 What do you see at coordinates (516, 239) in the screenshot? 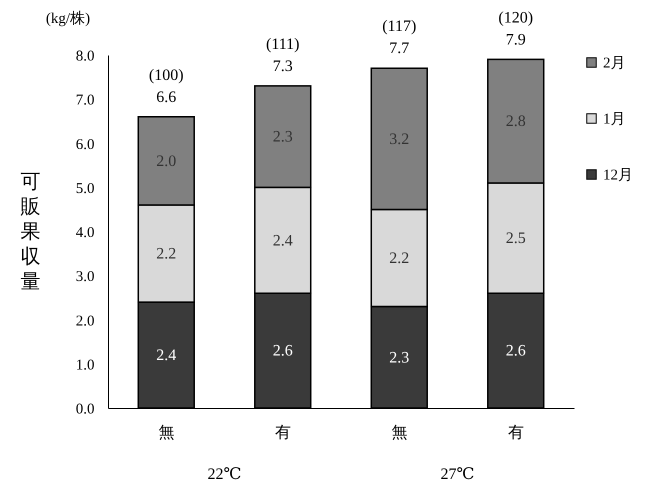
I see `data-label: 2.5` at bounding box center [516, 239].